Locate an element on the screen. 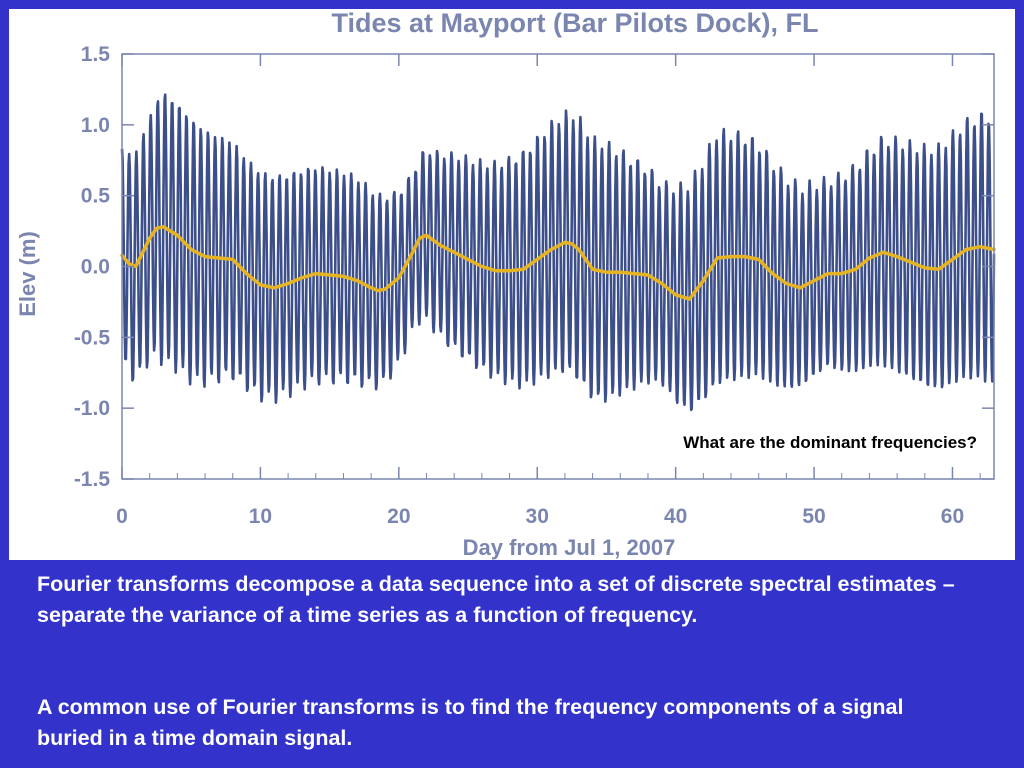  x-tick-label: 20 is located at coordinates (398, 516).